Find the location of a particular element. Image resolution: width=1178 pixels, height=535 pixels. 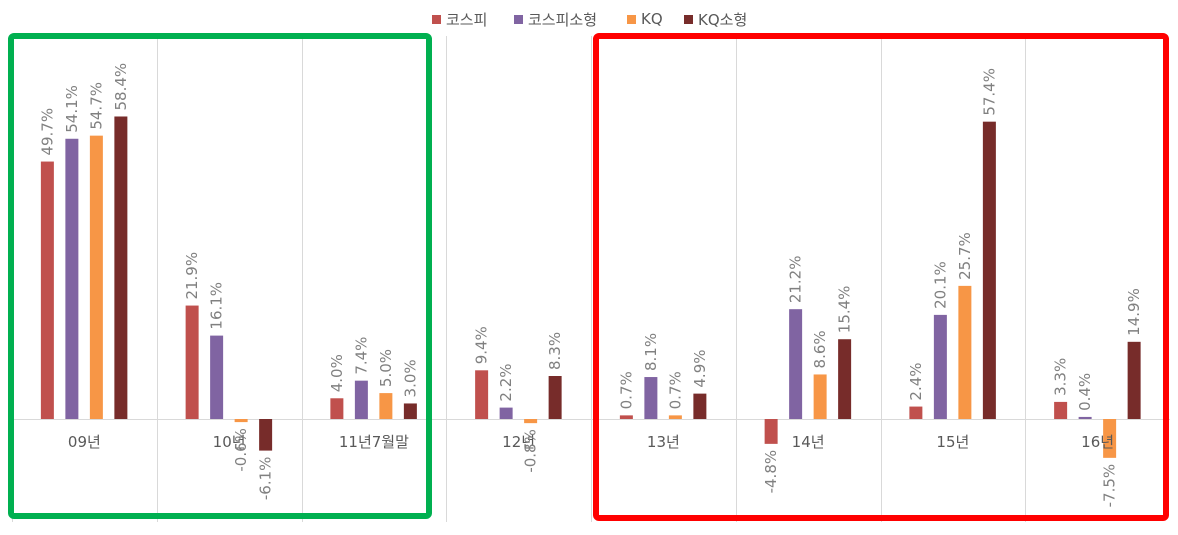

data-label: 54.7% is located at coordinates (96, 106).